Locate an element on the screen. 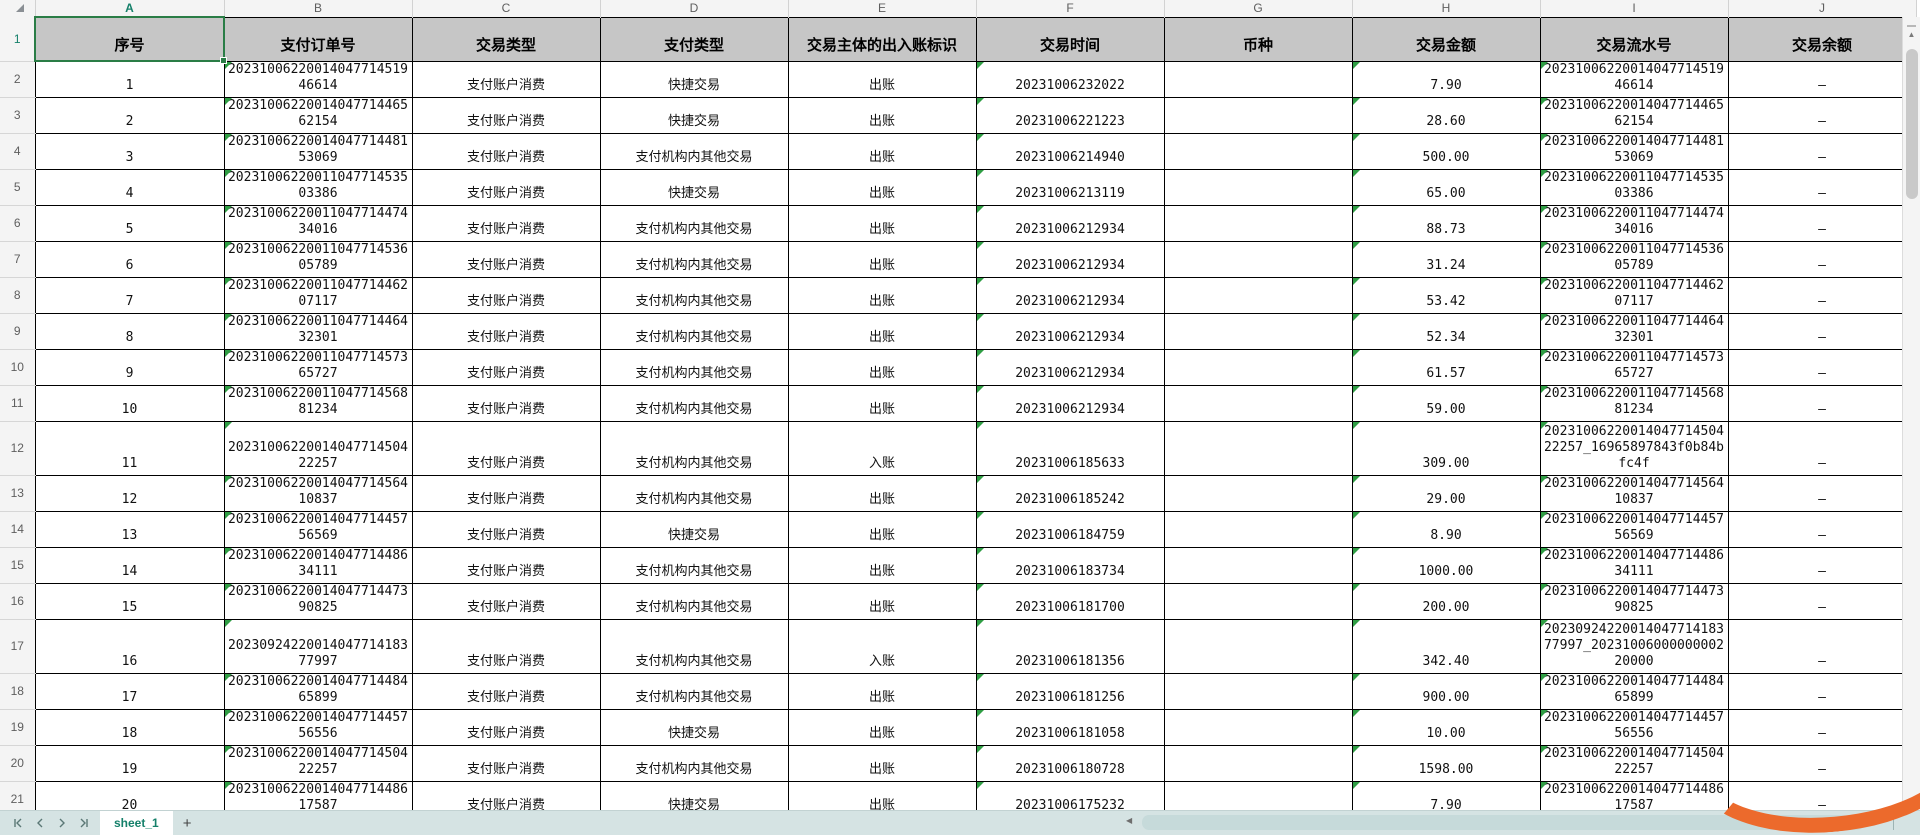 The image size is (1920, 835). cell-F5: 20231006213119 is located at coordinates (1070, 187).